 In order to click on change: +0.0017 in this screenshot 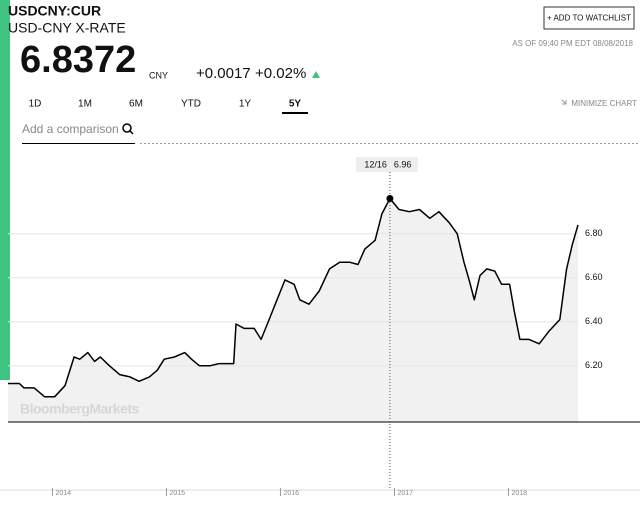, I will do `click(223, 73)`.